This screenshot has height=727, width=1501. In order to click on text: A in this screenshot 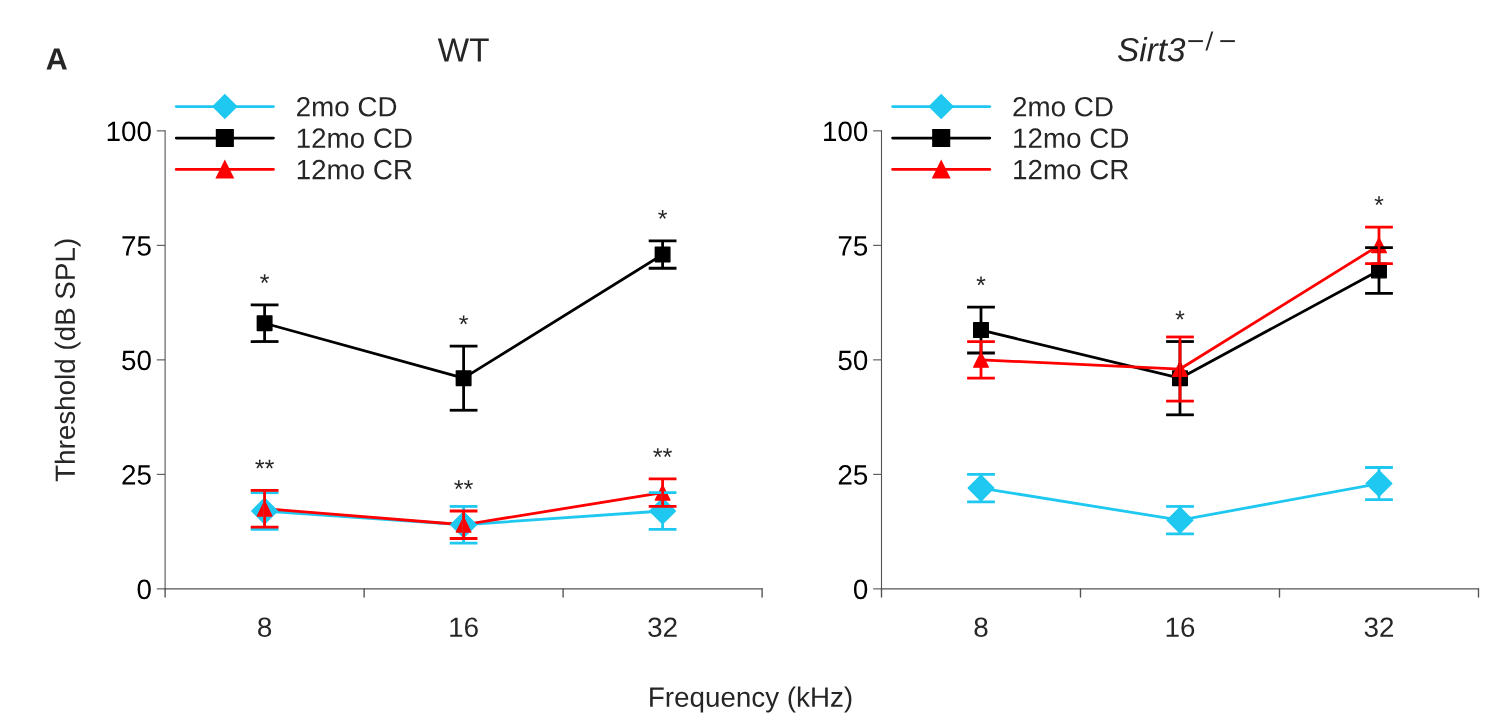, I will do `click(56, 59)`.